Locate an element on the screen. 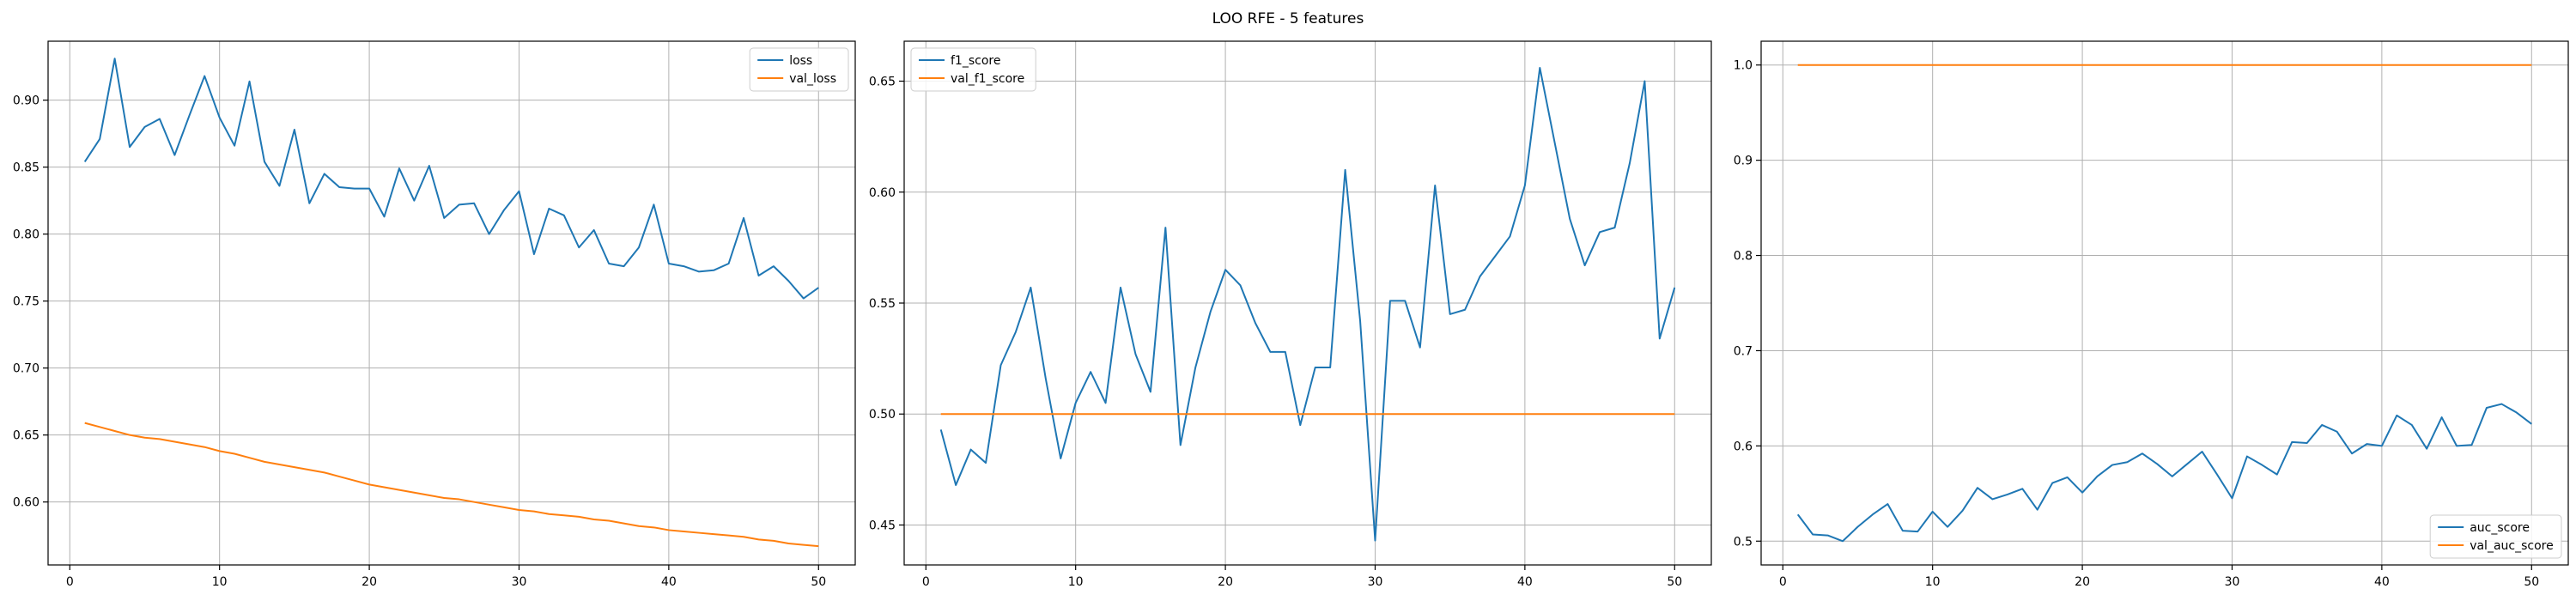 The width and height of the screenshot is (2576, 601). legend-label-val-loss: val_loss is located at coordinates (812, 79).